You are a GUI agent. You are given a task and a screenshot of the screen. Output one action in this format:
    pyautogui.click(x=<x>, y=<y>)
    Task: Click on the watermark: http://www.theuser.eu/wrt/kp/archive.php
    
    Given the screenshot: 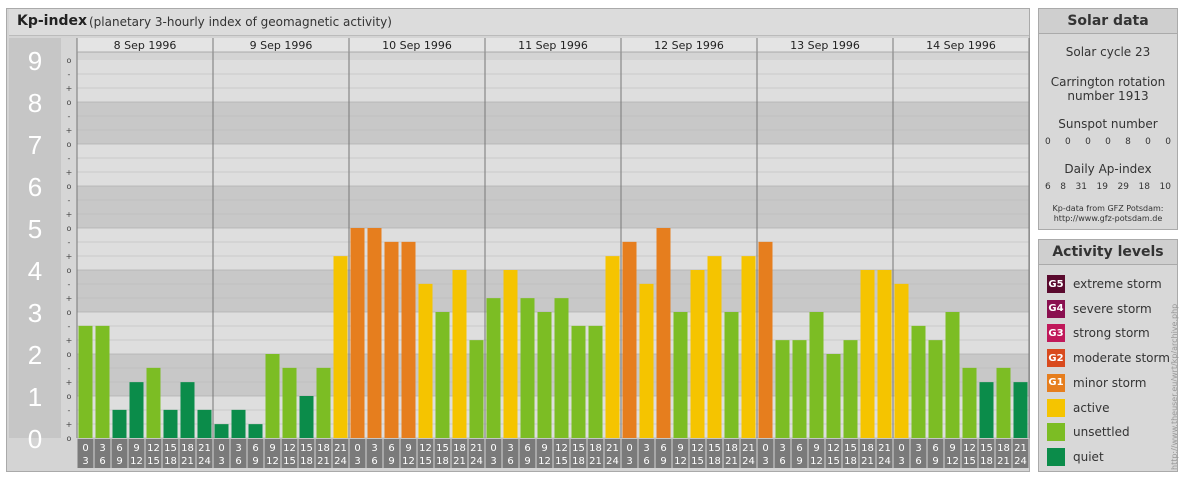 What is the action you would take?
    pyautogui.click(x=1174, y=386)
    